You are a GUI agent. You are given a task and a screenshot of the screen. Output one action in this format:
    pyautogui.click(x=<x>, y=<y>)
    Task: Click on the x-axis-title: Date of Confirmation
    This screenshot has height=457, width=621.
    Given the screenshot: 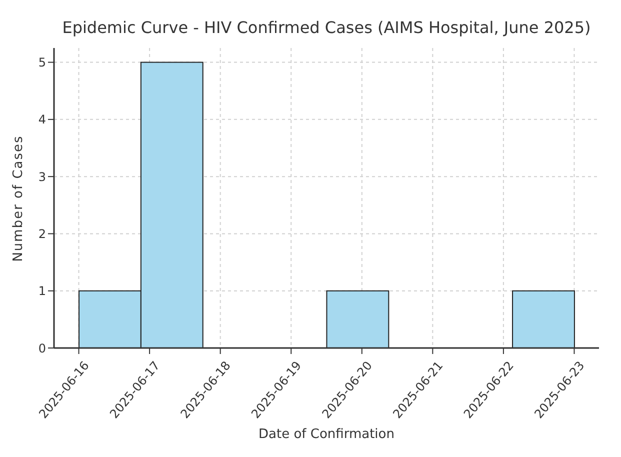 What is the action you would take?
    pyautogui.click(x=326, y=434)
    